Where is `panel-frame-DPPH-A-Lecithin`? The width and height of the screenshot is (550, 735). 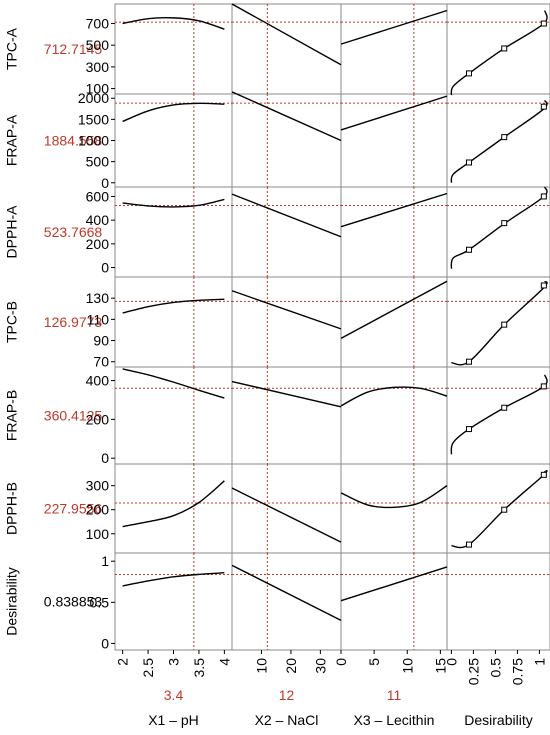
panel-frame-DPPH-A-Lecithin is located at coordinates (394, 232).